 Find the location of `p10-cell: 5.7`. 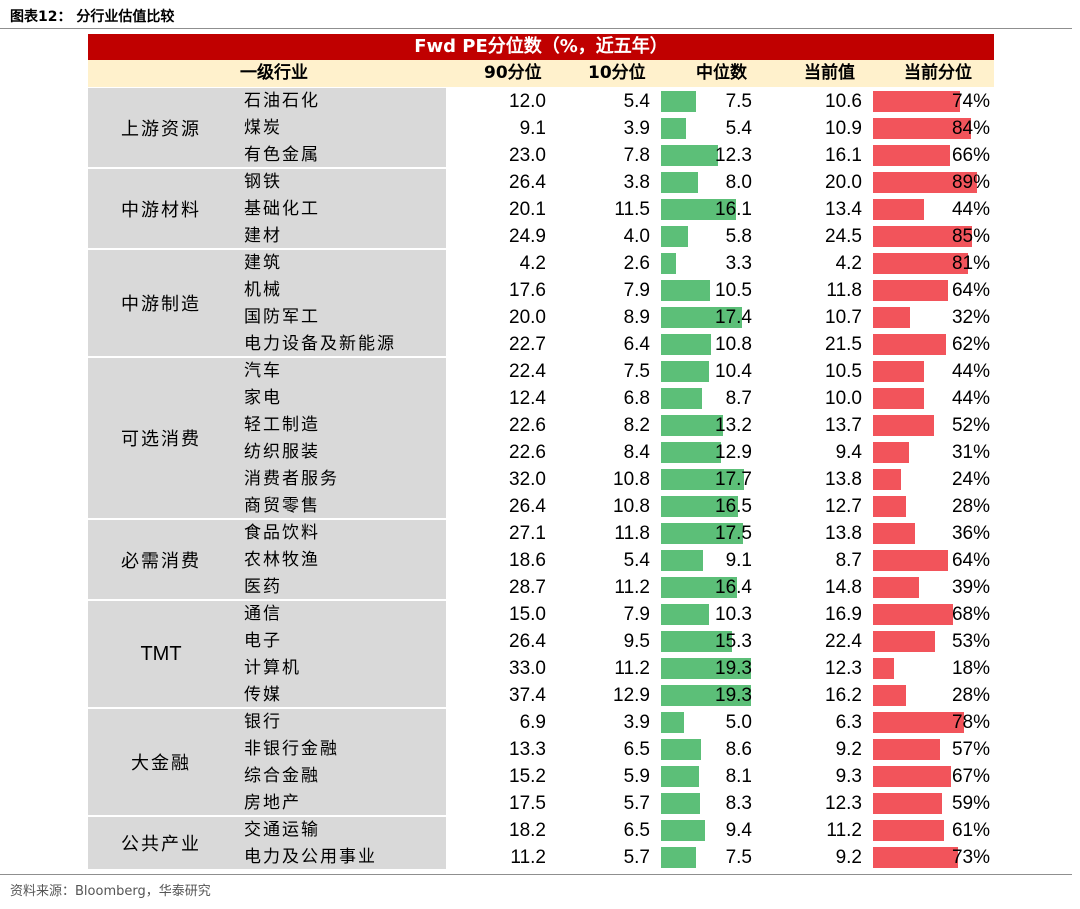

p10-cell: 5.7 is located at coordinates (636, 803).